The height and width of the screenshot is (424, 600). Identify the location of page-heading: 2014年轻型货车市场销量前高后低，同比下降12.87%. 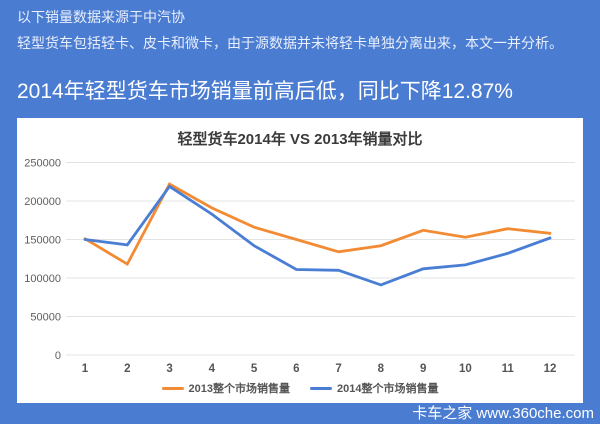
(265, 91).